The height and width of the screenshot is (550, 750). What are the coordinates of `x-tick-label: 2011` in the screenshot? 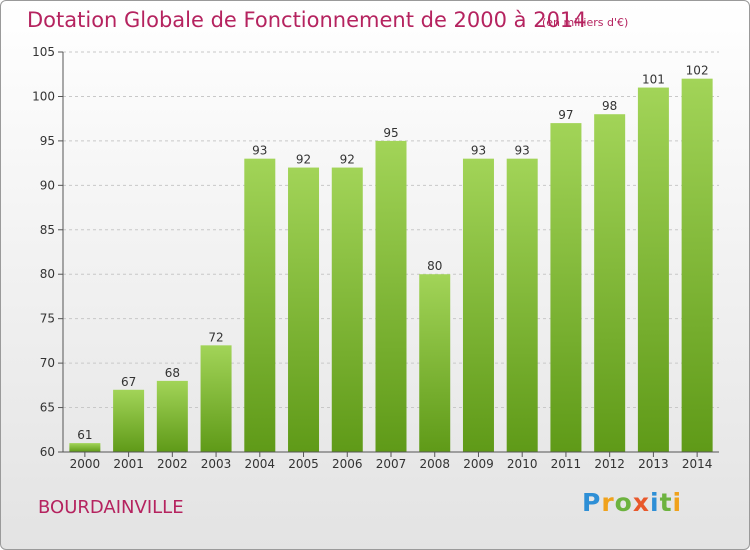 It's located at (566, 464).